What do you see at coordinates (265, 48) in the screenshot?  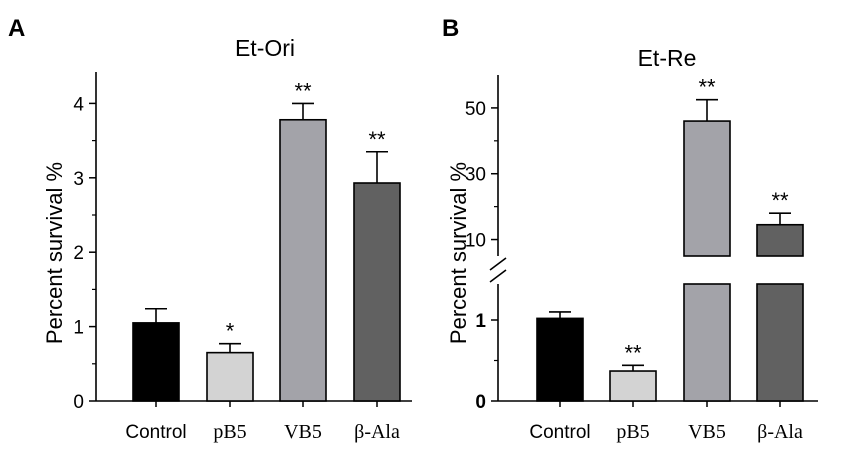 I see `chart-title-a: Et-Ori` at bounding box center [265, 48].